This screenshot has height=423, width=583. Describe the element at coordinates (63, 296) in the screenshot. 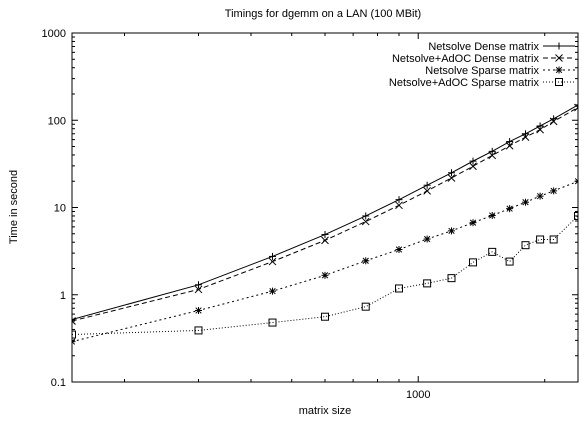

I see `y-tick-label: 1` at that location.